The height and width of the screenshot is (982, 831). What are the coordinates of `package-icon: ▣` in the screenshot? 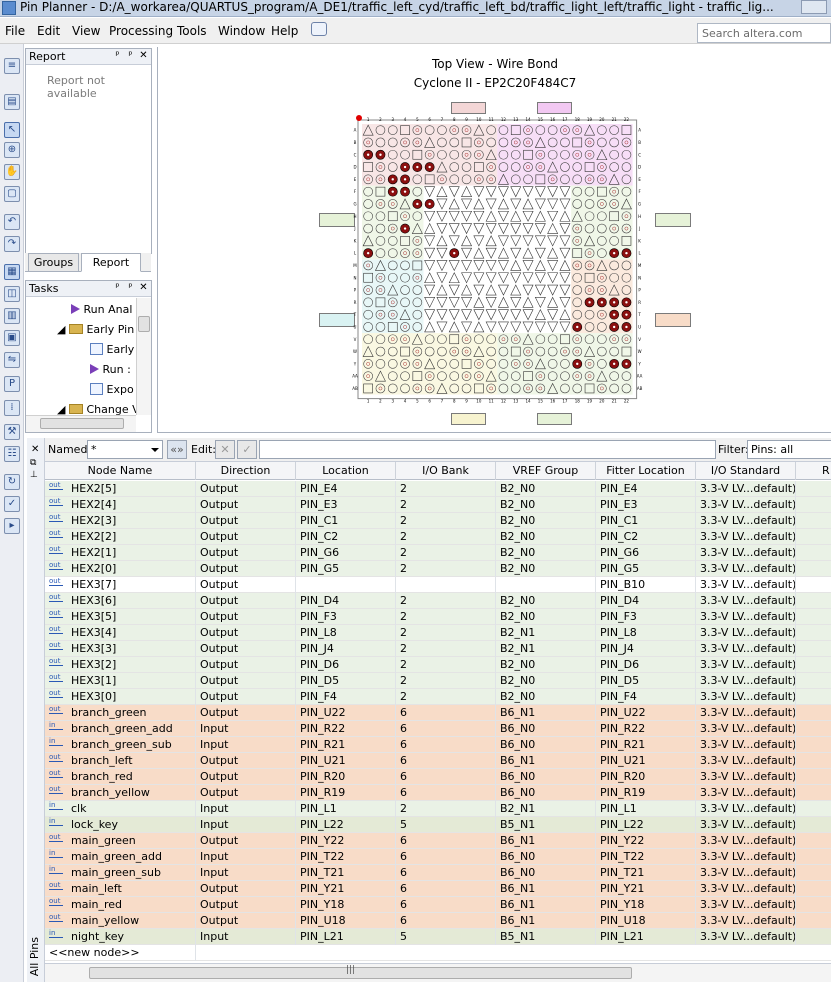 It's located at (12, 338).